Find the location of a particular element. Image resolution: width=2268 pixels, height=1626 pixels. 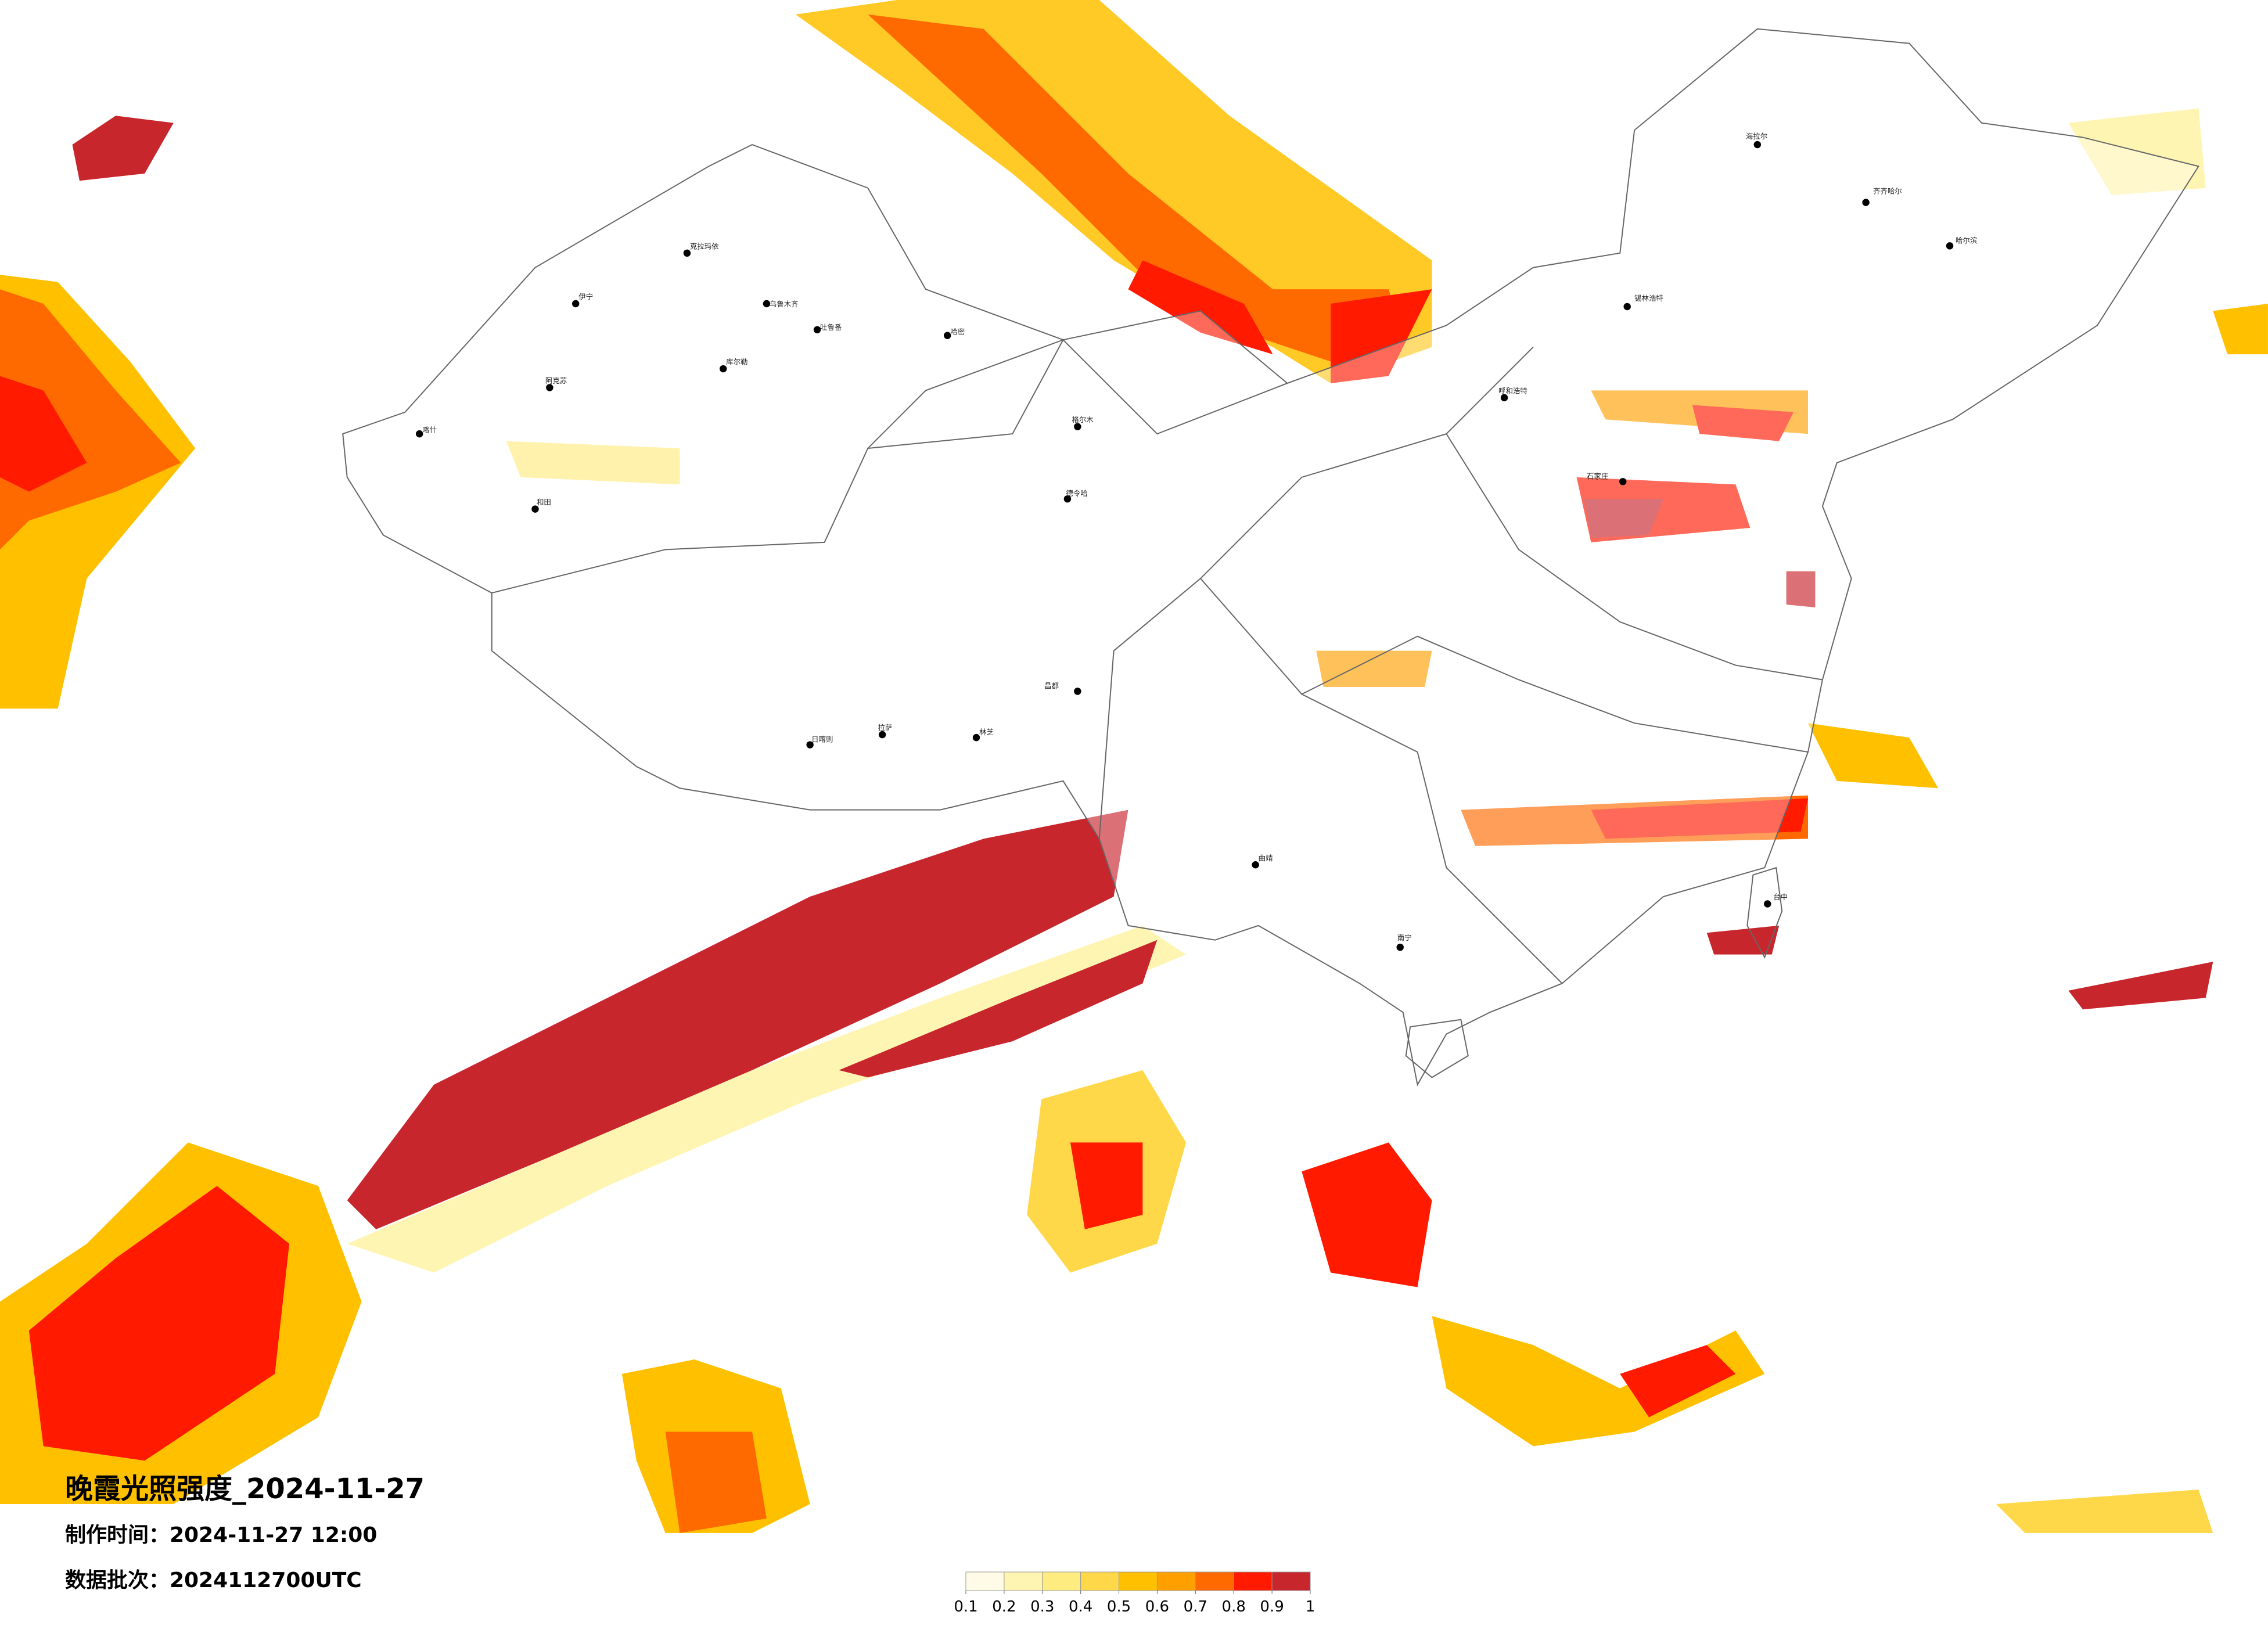

city: 和田 is located at coordinates (541, 505).